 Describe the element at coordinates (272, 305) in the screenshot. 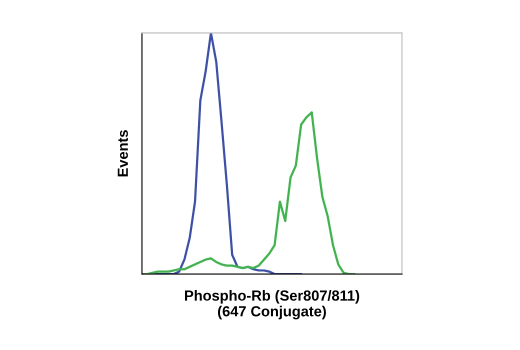

I see `x-axis-title: Phospho-Rb (Ser807/811) (647 Conjugate)` at that location.